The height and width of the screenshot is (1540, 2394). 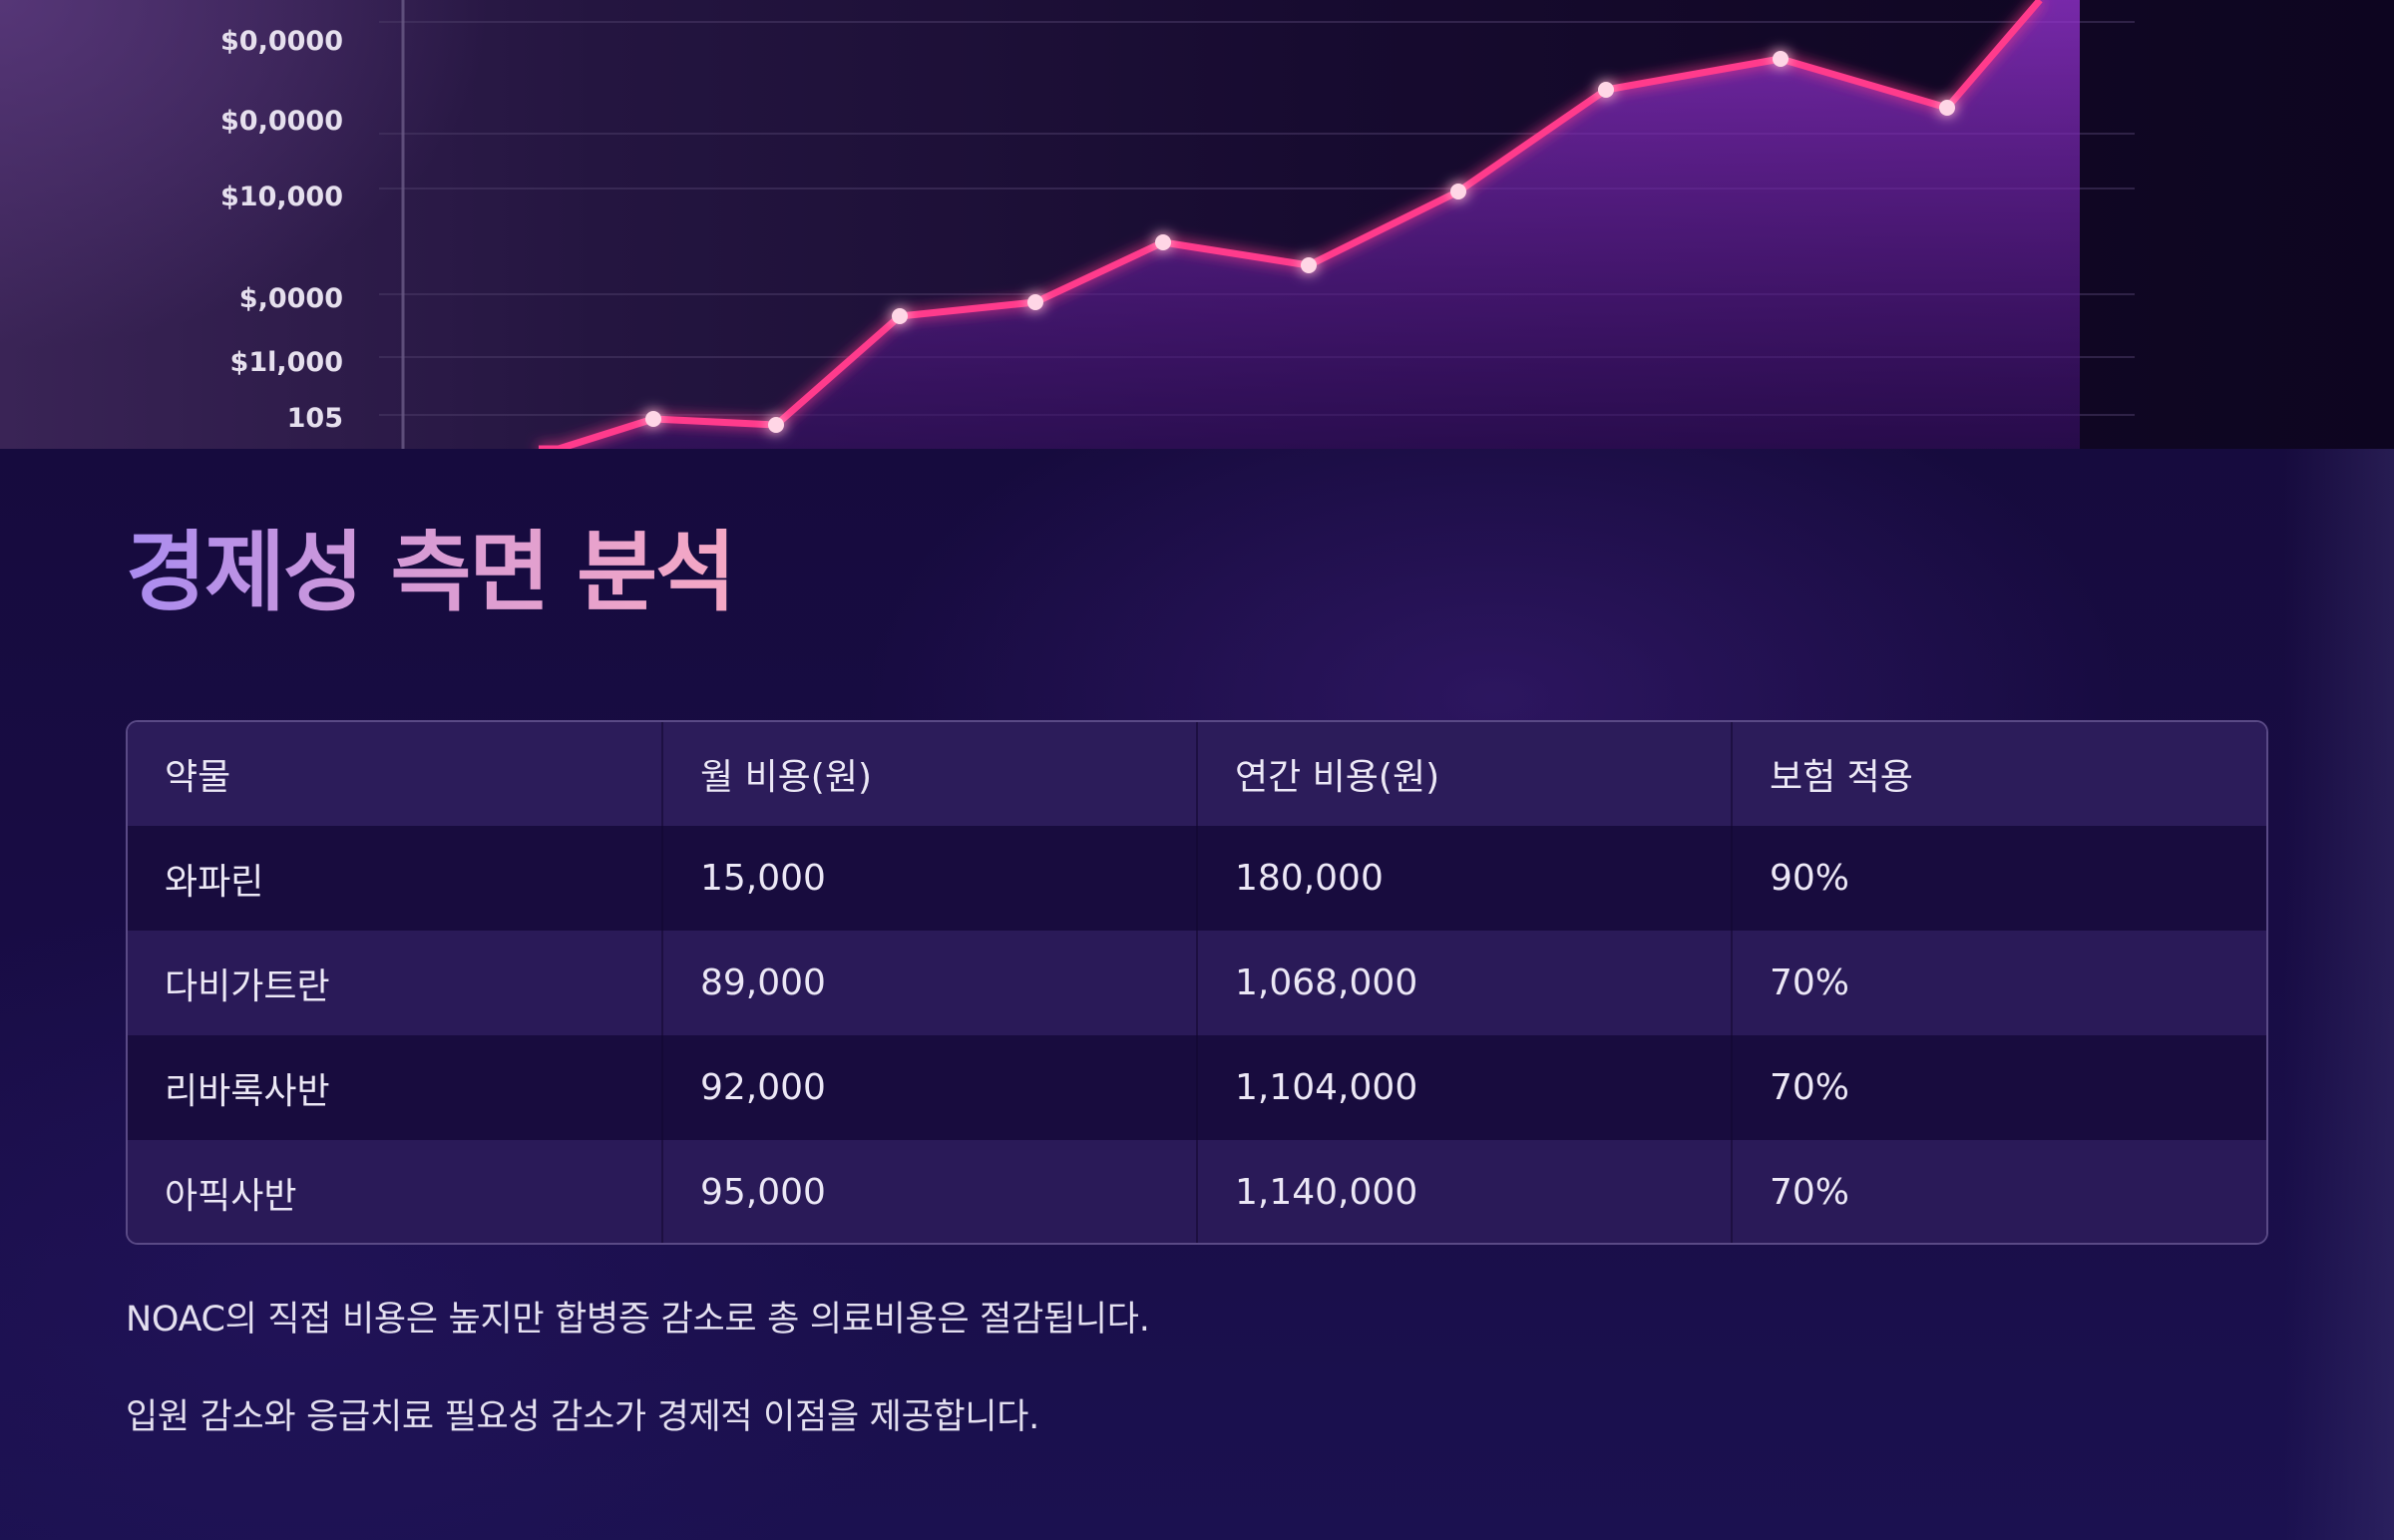 I want to click on monthly-cost-cell: 92,000, so click(x=930, y=1087).